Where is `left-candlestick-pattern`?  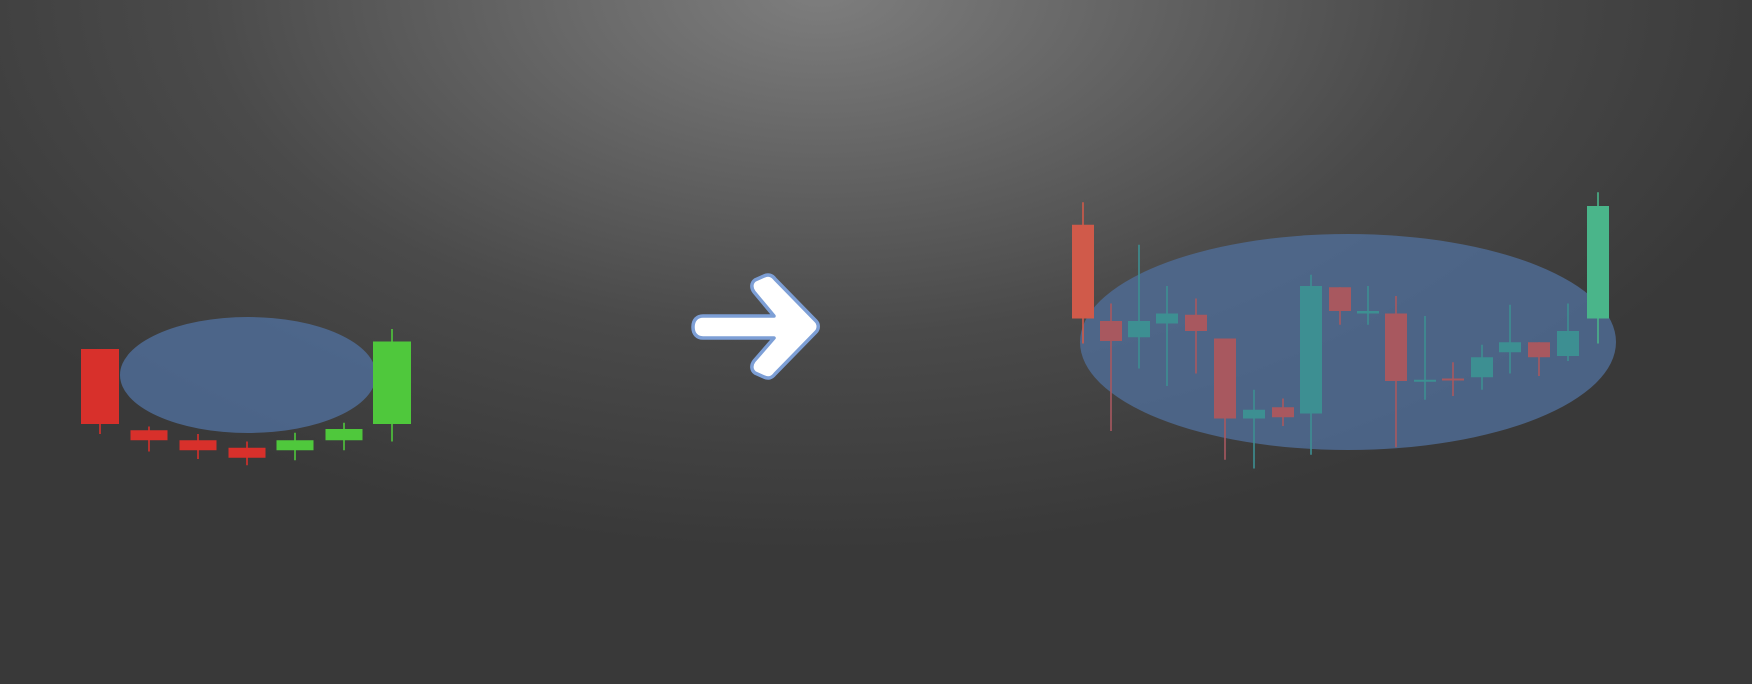 left-candlestick-pattern is located at coordinates (246, 391).